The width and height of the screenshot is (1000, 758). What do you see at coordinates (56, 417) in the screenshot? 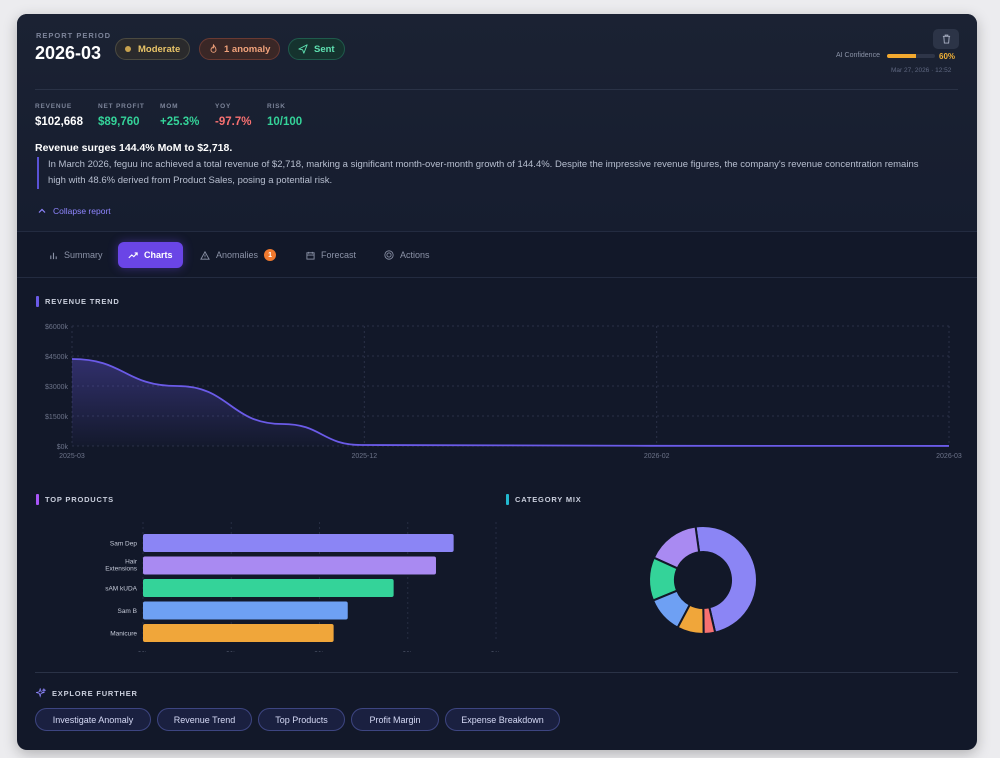
I see `y-tick-label: $1500k` at bounding box center [56, 417].